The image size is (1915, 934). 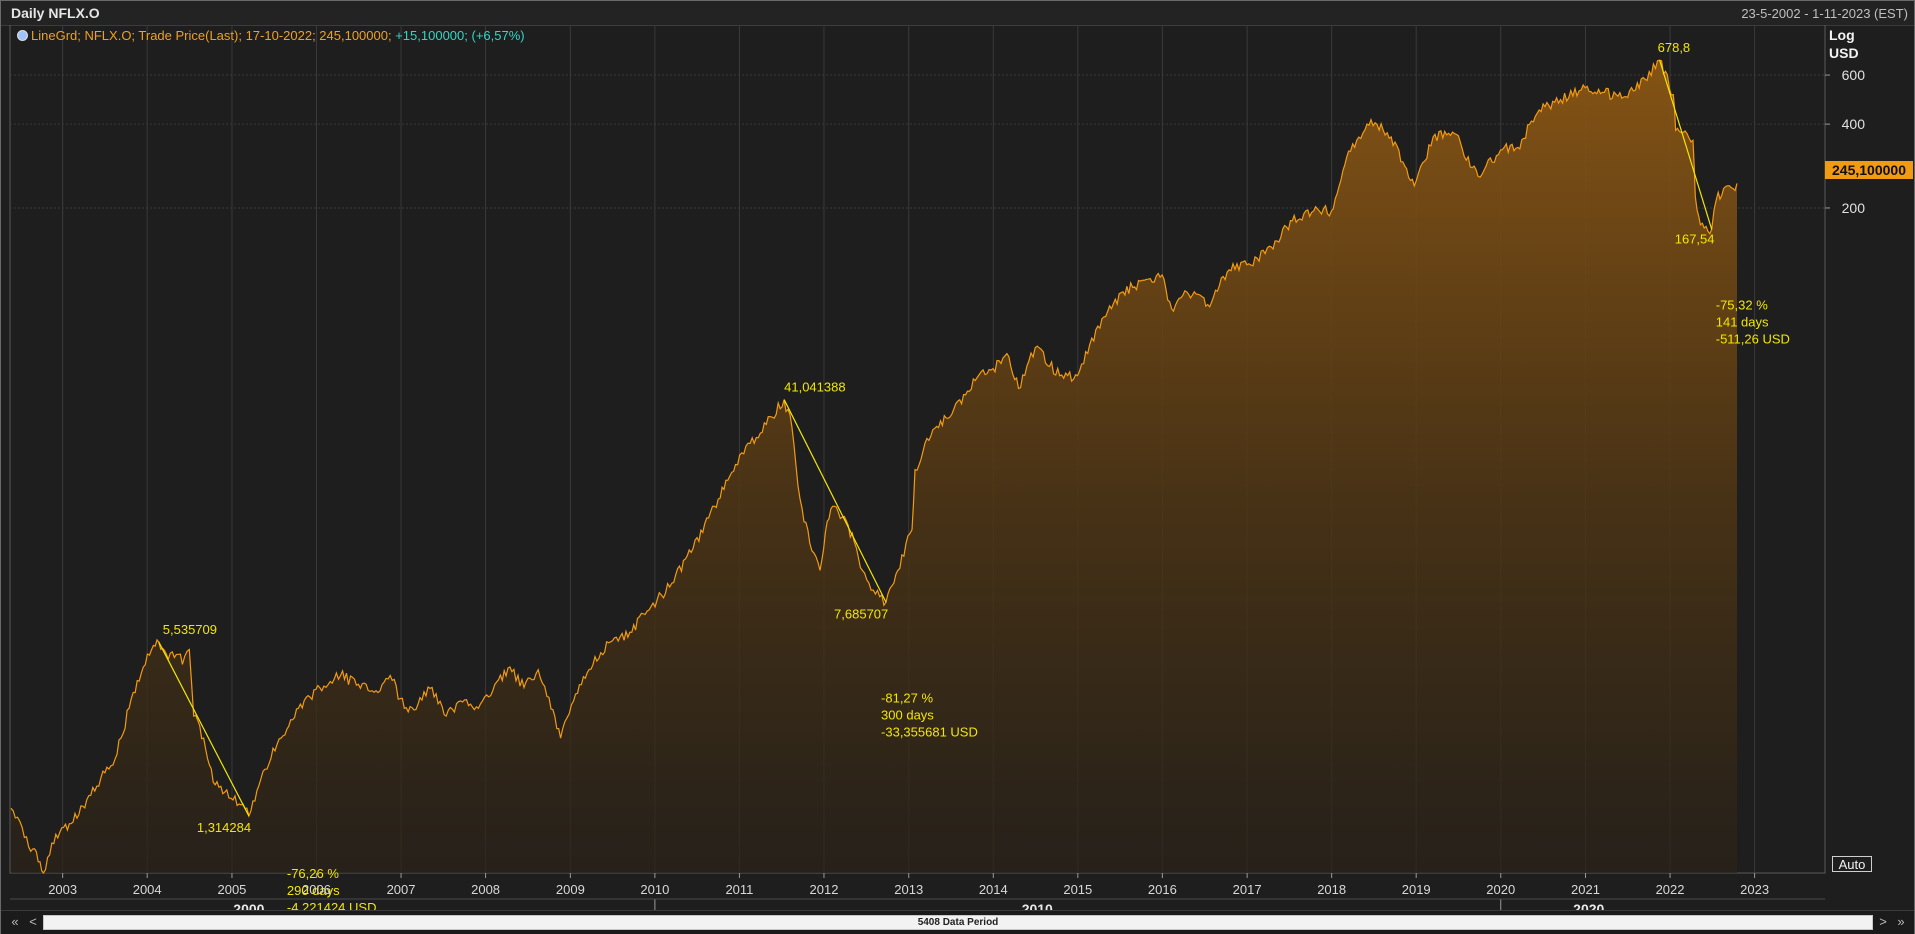 I want to click on x-tick-label: 2016, so click(x=1162, y=889).